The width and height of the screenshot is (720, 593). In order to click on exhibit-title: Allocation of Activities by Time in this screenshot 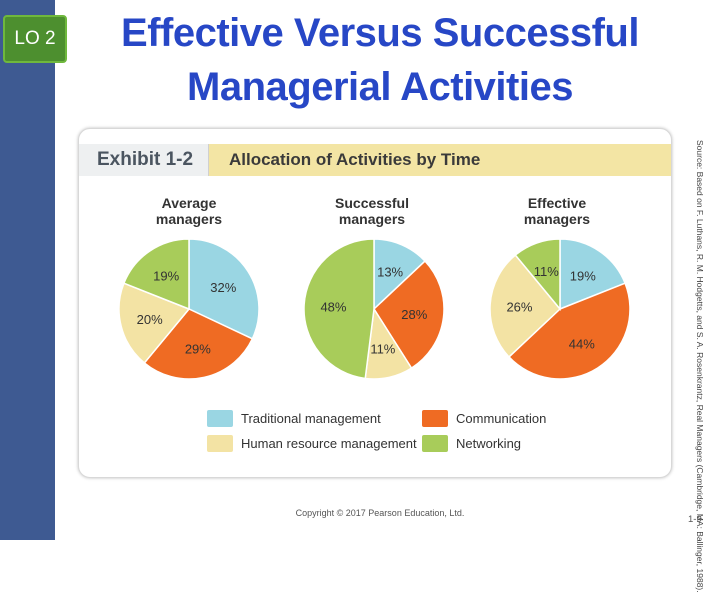, I will do `click(355, 159)`.